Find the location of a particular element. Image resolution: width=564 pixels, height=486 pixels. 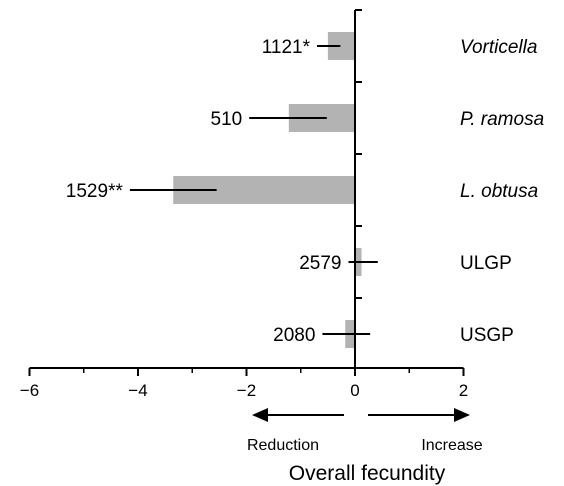

category-label-1: P. ramosa is located at coordinates (502, 119).